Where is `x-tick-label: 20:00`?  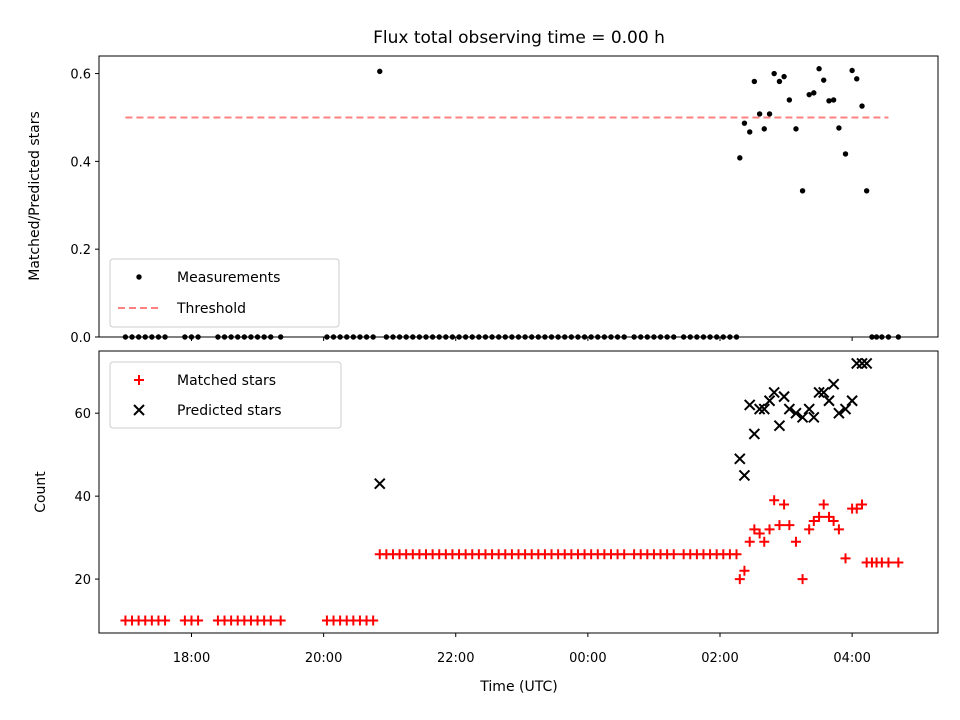
x-tick-label: 20:00 is located at coordinates (323, 658).